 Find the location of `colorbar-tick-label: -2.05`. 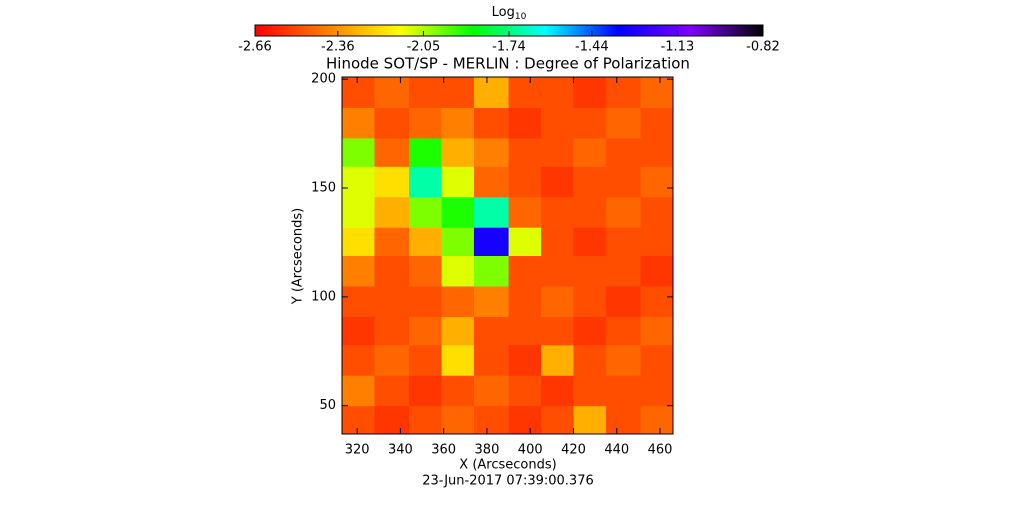

colorbar-tick-label: -2.05 is located at coordinates (424, 47).